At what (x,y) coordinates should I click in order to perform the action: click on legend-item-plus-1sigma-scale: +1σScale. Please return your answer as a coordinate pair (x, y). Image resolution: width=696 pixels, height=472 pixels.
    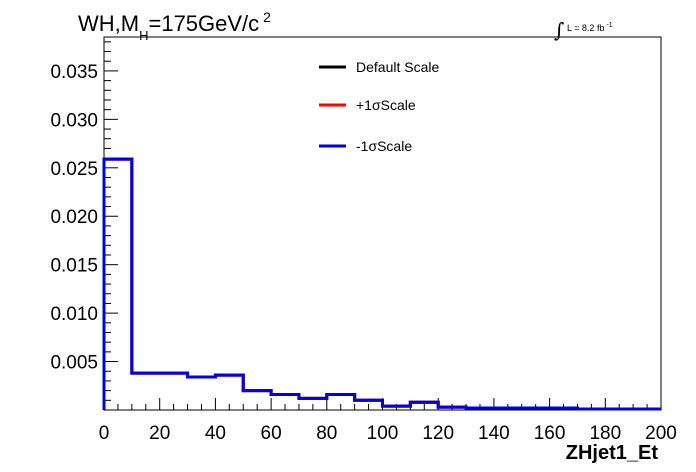
    Looking at the image, I should click on (367, 105).